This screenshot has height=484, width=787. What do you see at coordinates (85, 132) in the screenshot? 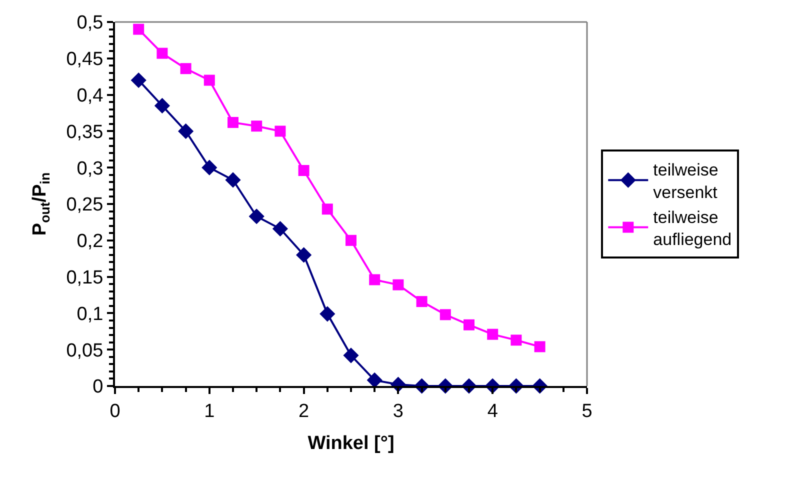
I see `y-tick-label: 0,35` at bounding box center [85, 132].